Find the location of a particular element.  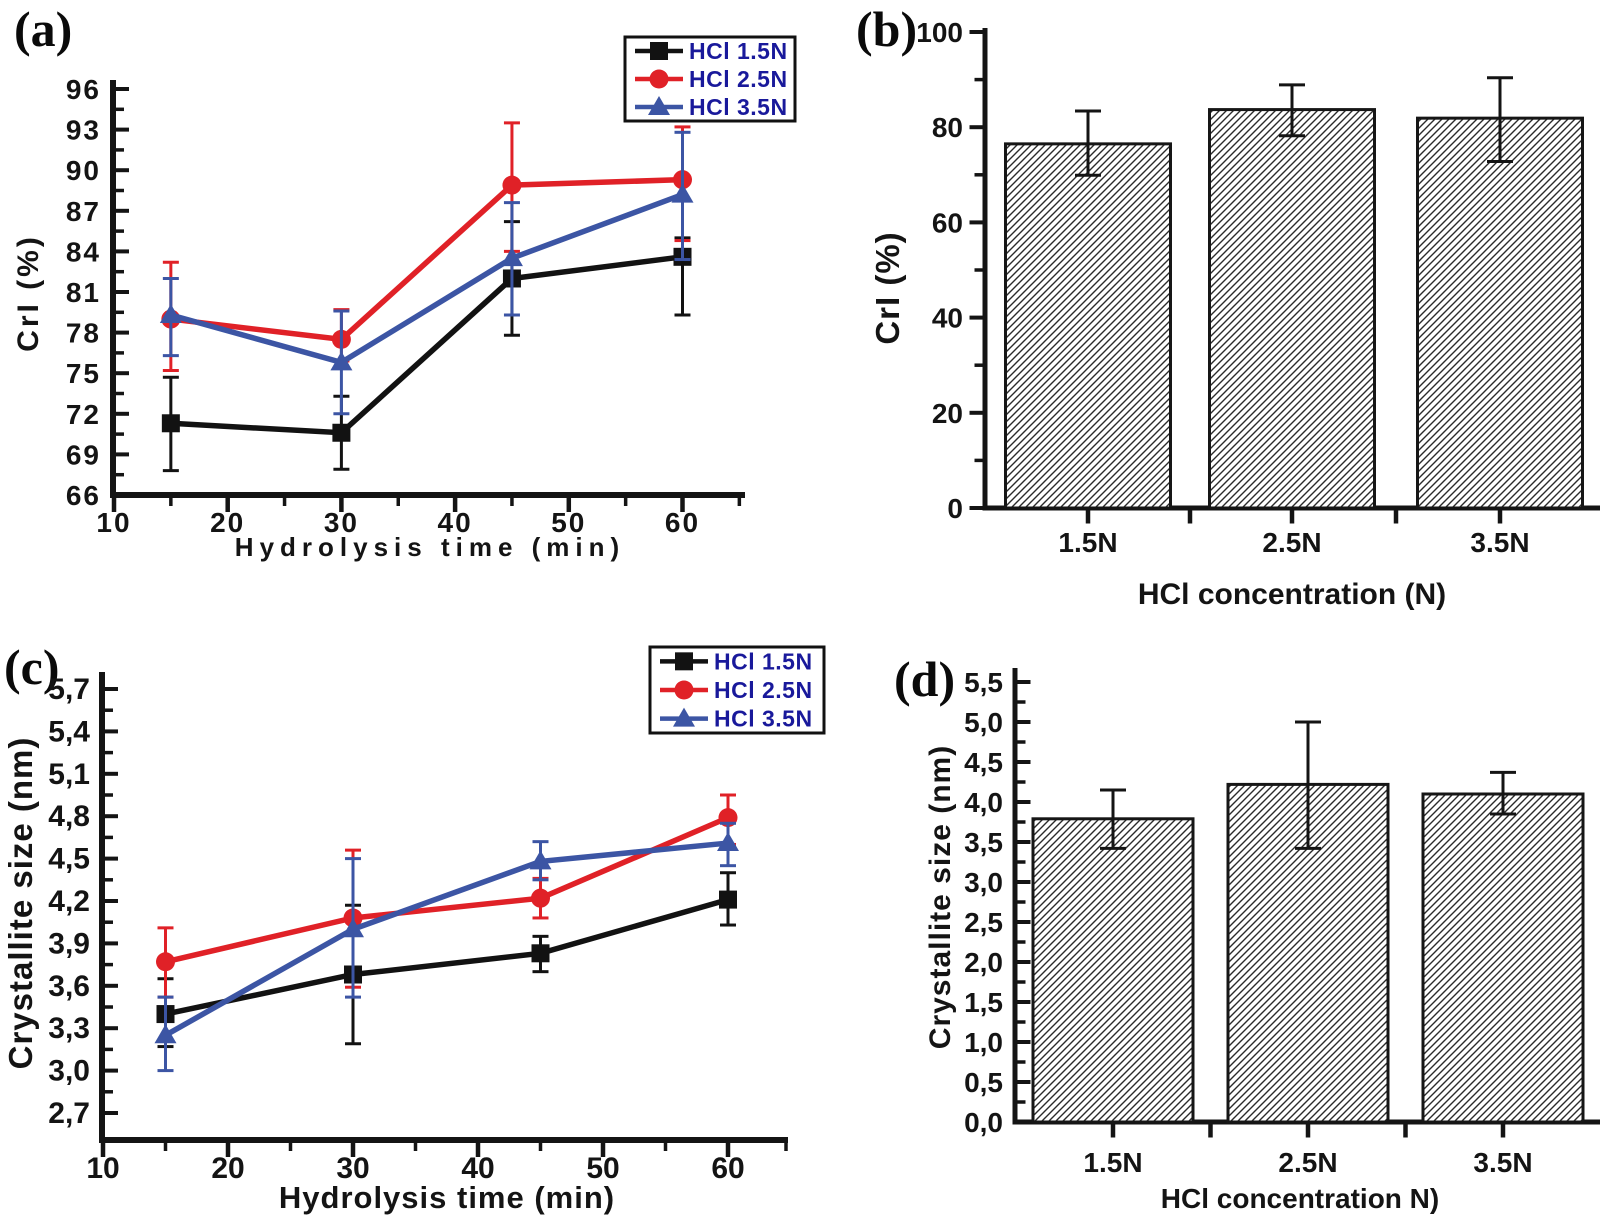

y-tick-label: 84 is located at coordinates (83, 251).